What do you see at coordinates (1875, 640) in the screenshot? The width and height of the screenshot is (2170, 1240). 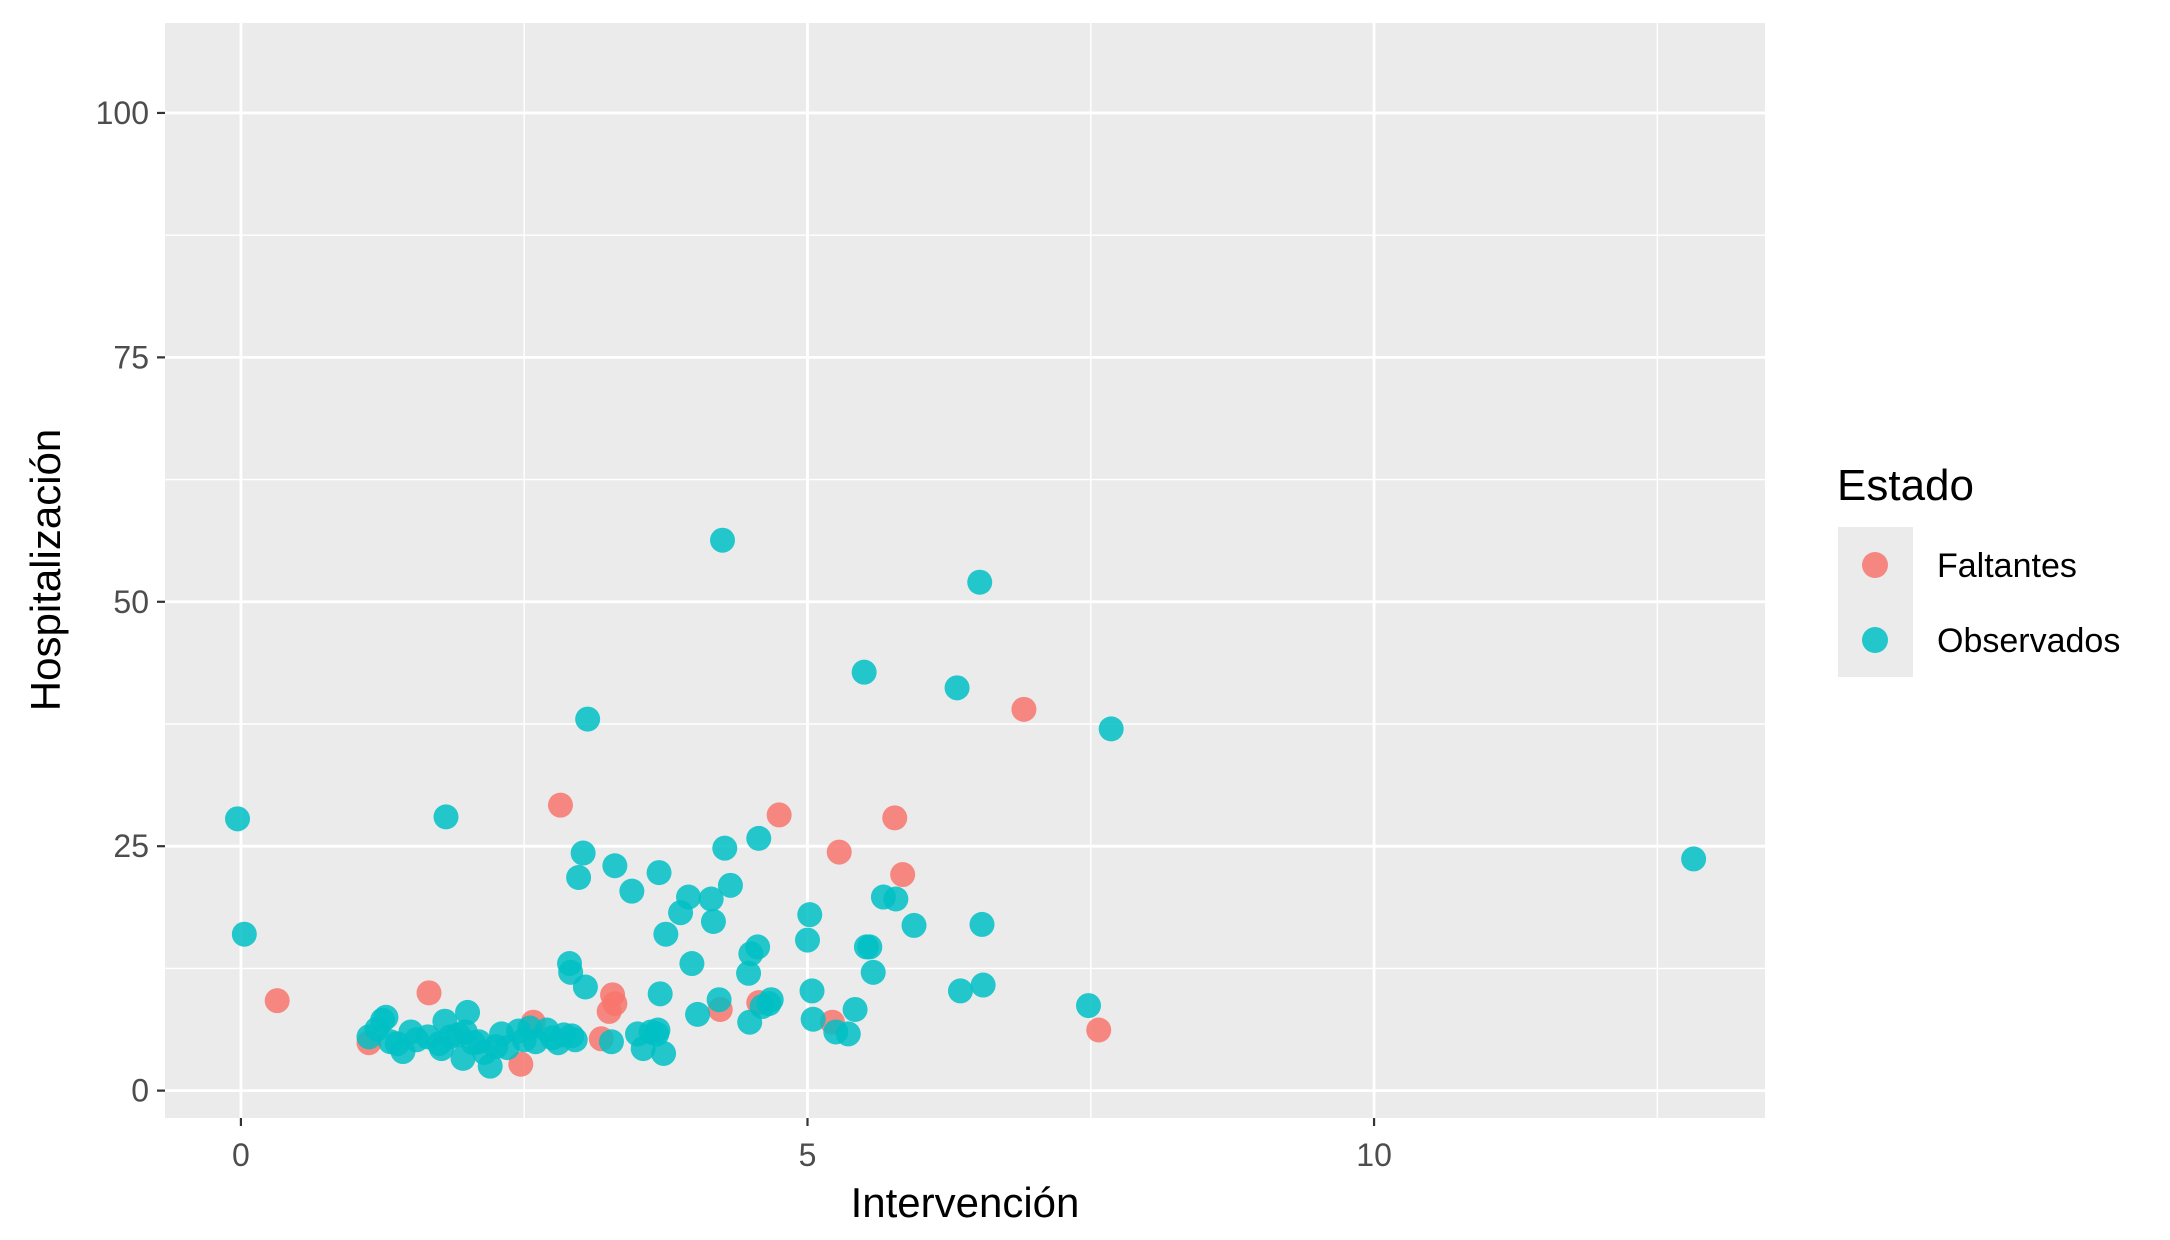 I see `legend-key-observados` at bounding box center [1875, 640].